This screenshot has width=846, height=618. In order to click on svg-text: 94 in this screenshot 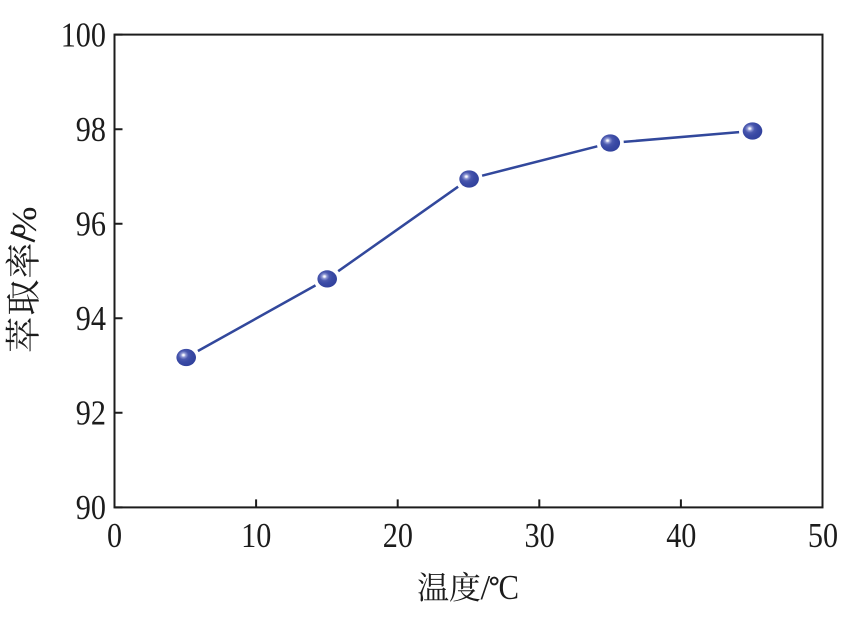, I will do `click(91, 318)`.